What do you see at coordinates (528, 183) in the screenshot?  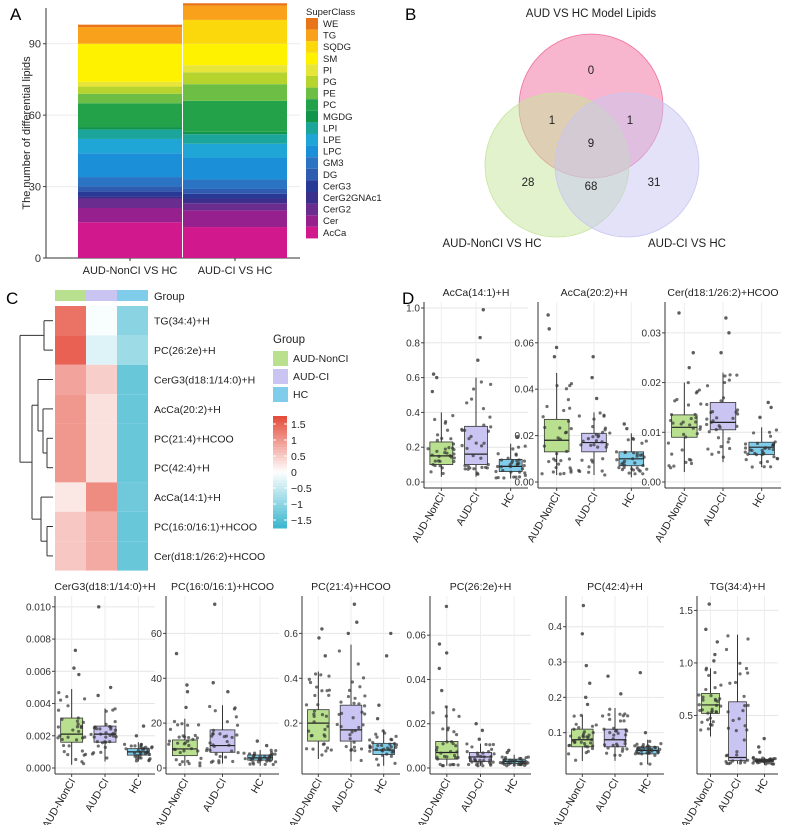 I see `venn-region-count: 28` at bounding box center [528, 183].